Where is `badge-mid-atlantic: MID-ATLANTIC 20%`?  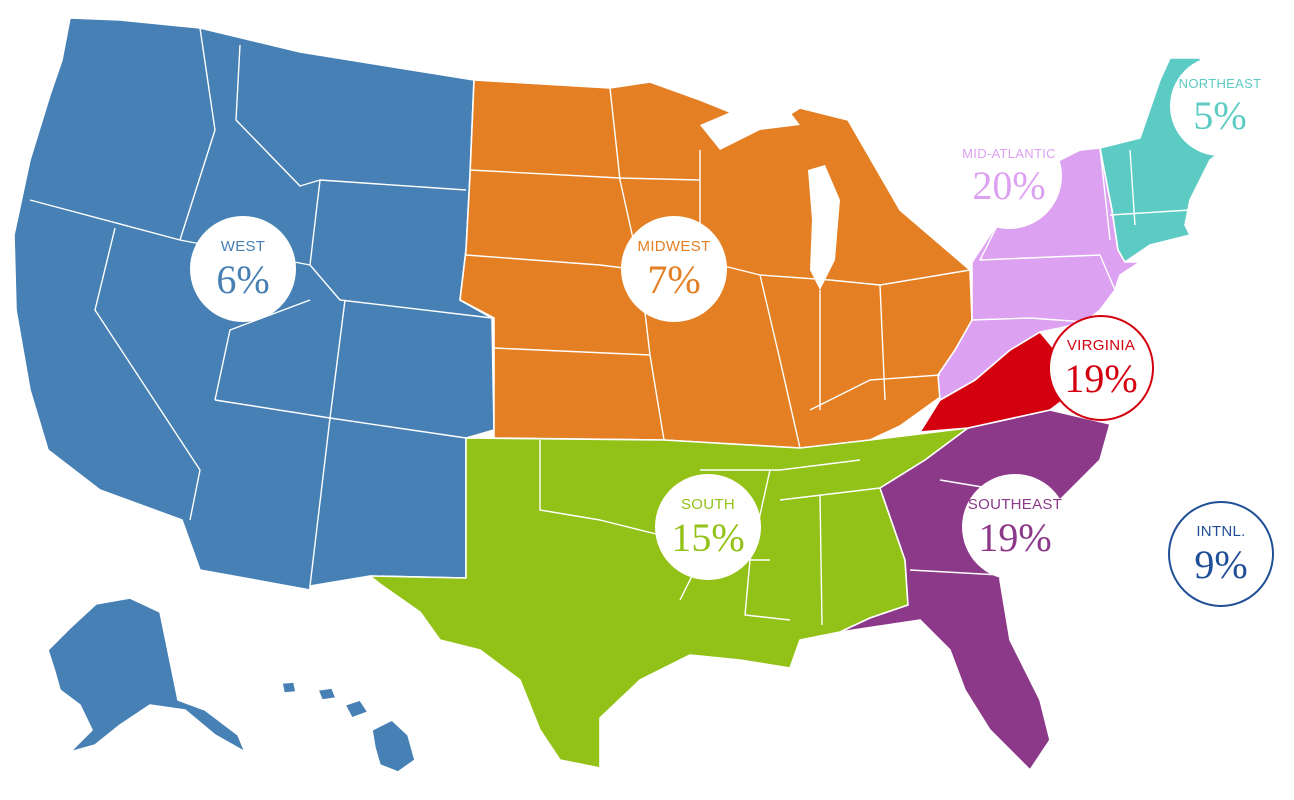
badge-mid-atlantic: MID-ATLANTIC 20% is located at coordinates (1009, 176).